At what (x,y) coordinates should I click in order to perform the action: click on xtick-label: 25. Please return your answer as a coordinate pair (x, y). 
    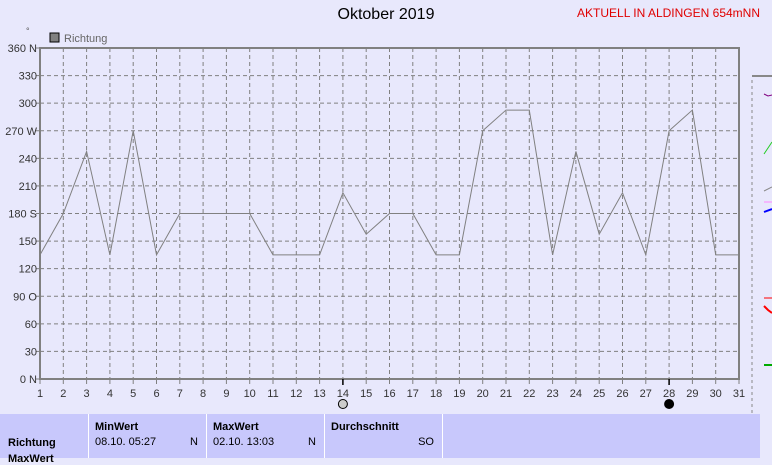
    Looking at the image, I should click on (599, 394).